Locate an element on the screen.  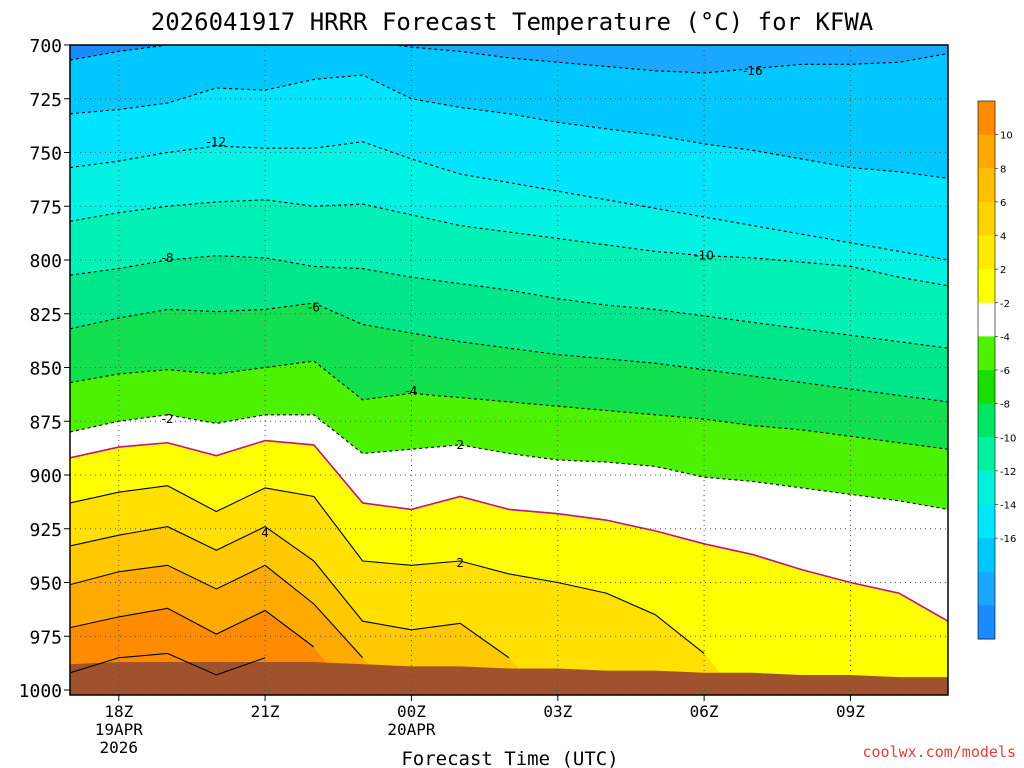
ground-area is located at coordinates (509, 678).